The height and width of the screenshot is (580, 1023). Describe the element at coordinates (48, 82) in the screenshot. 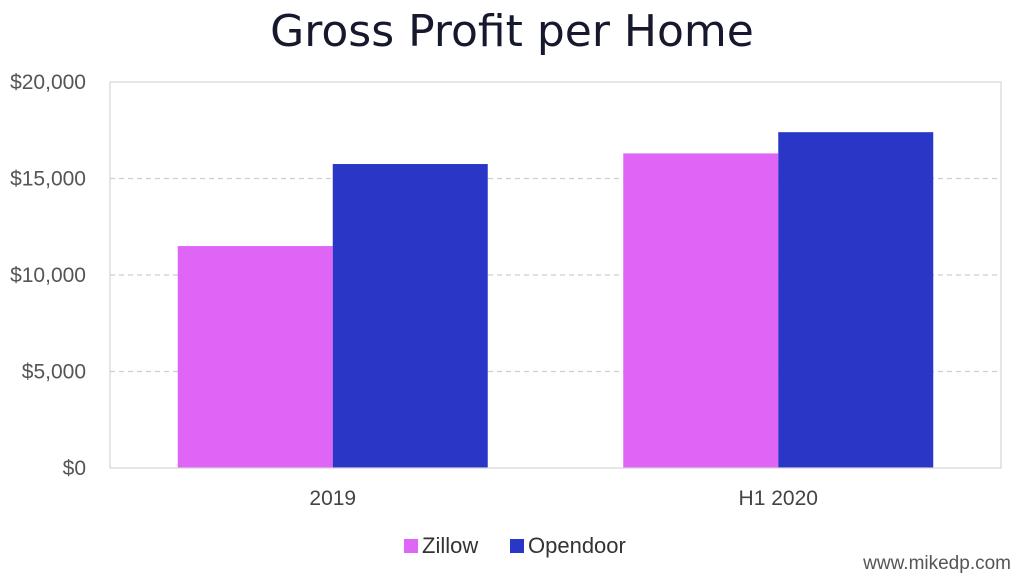

I see `y-tick-label: $20,000` at that location.